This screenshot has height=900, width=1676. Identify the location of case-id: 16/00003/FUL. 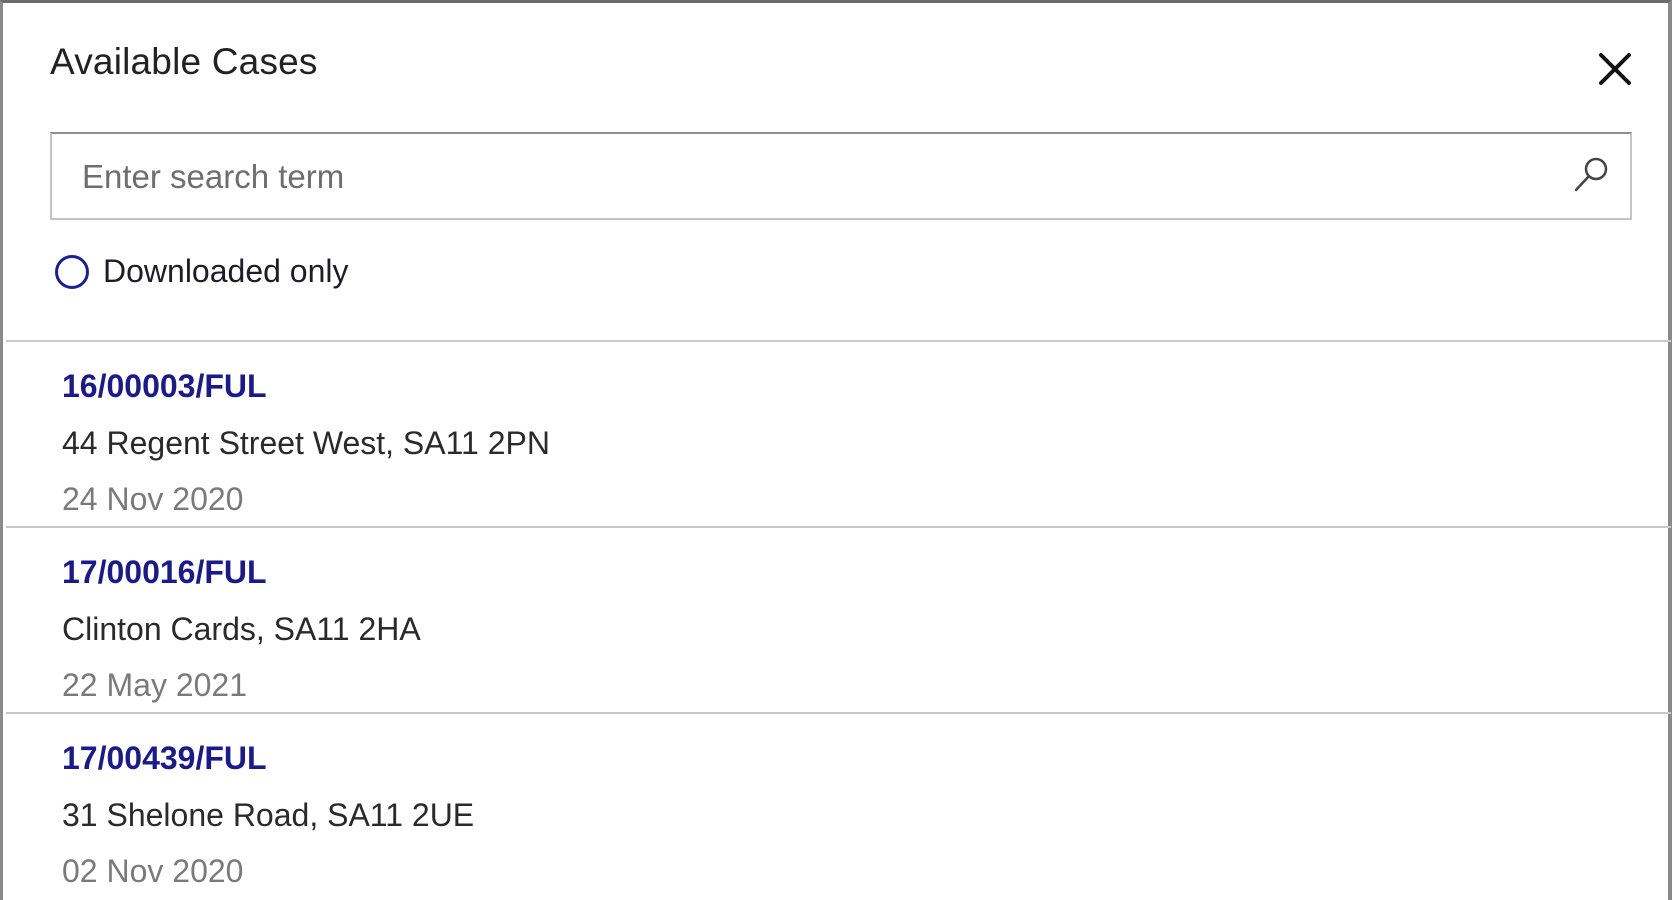
(164, 386).